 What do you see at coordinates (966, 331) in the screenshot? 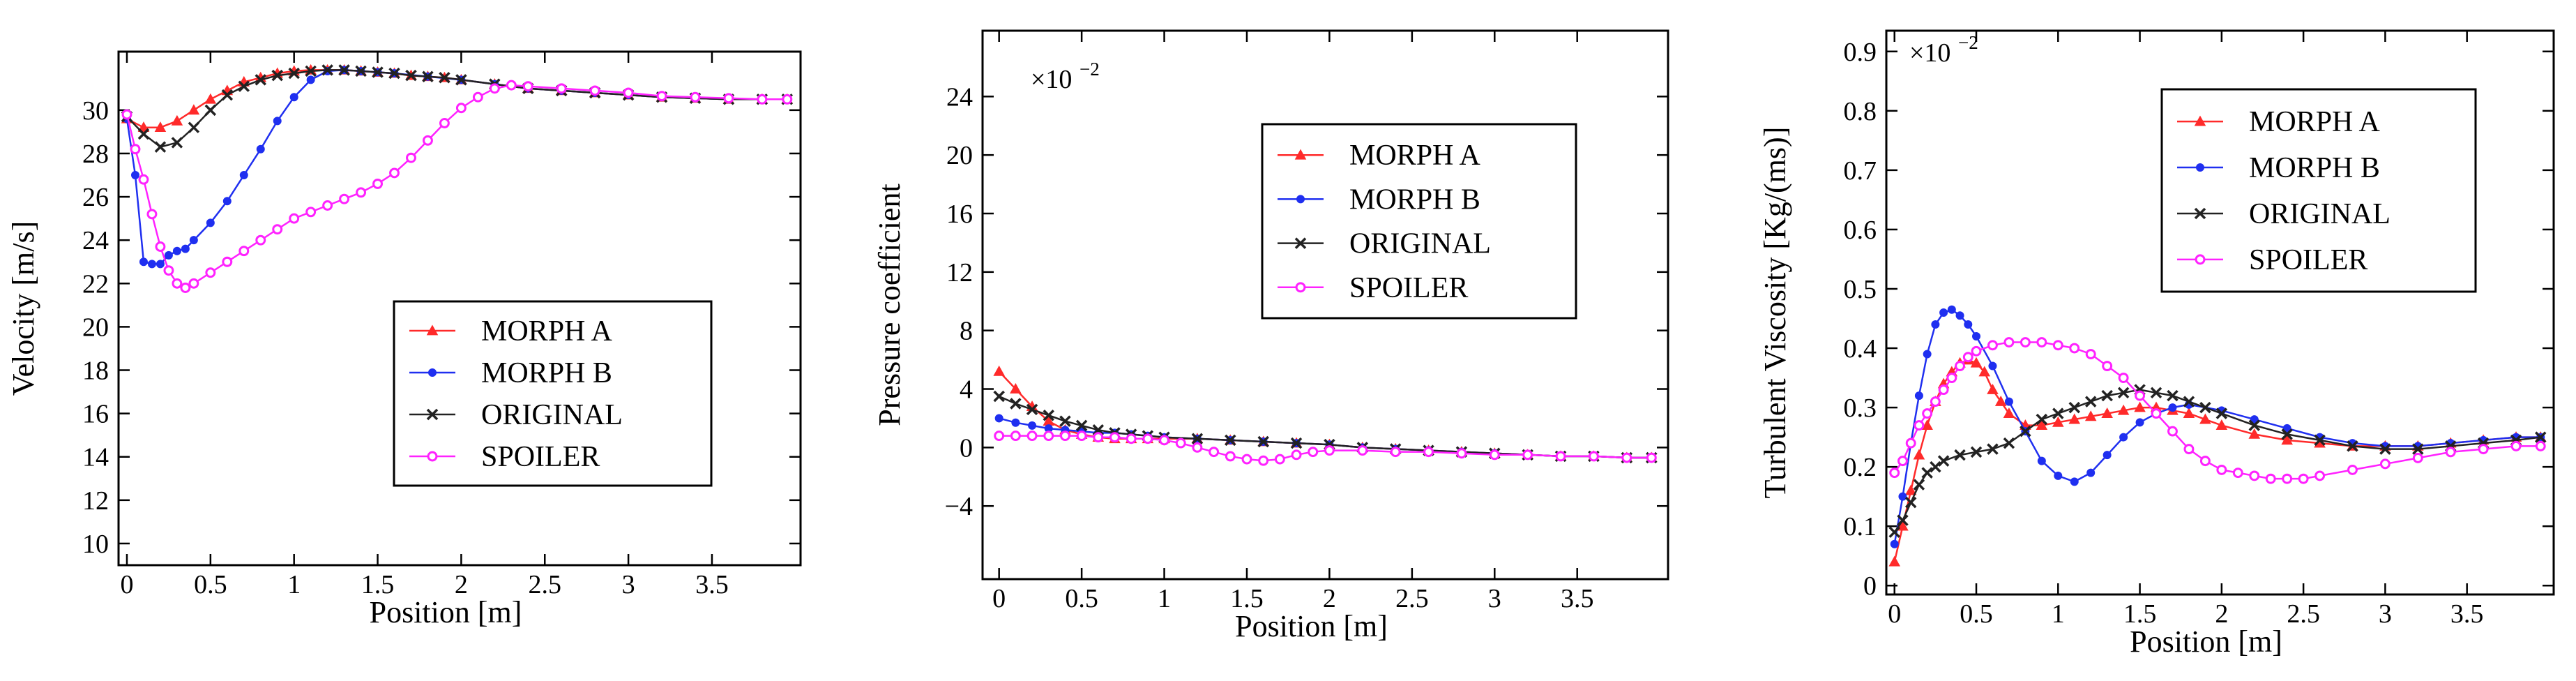
I see `y-tick-label: 8` at bounding box center [966, 331].